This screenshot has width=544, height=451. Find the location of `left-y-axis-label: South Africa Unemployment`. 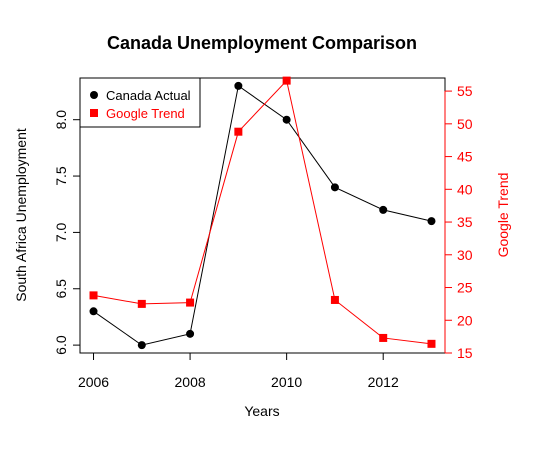

left-y-axis-label: South Africa Unemployment is located at coordinates (21, 215).